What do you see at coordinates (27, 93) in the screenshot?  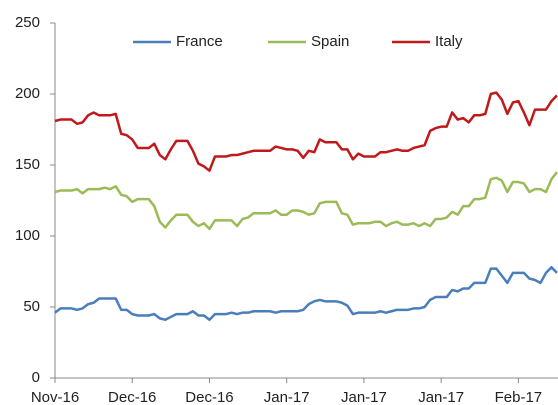 I see `y-tick-label: 200` at bounding box center [27, 93].